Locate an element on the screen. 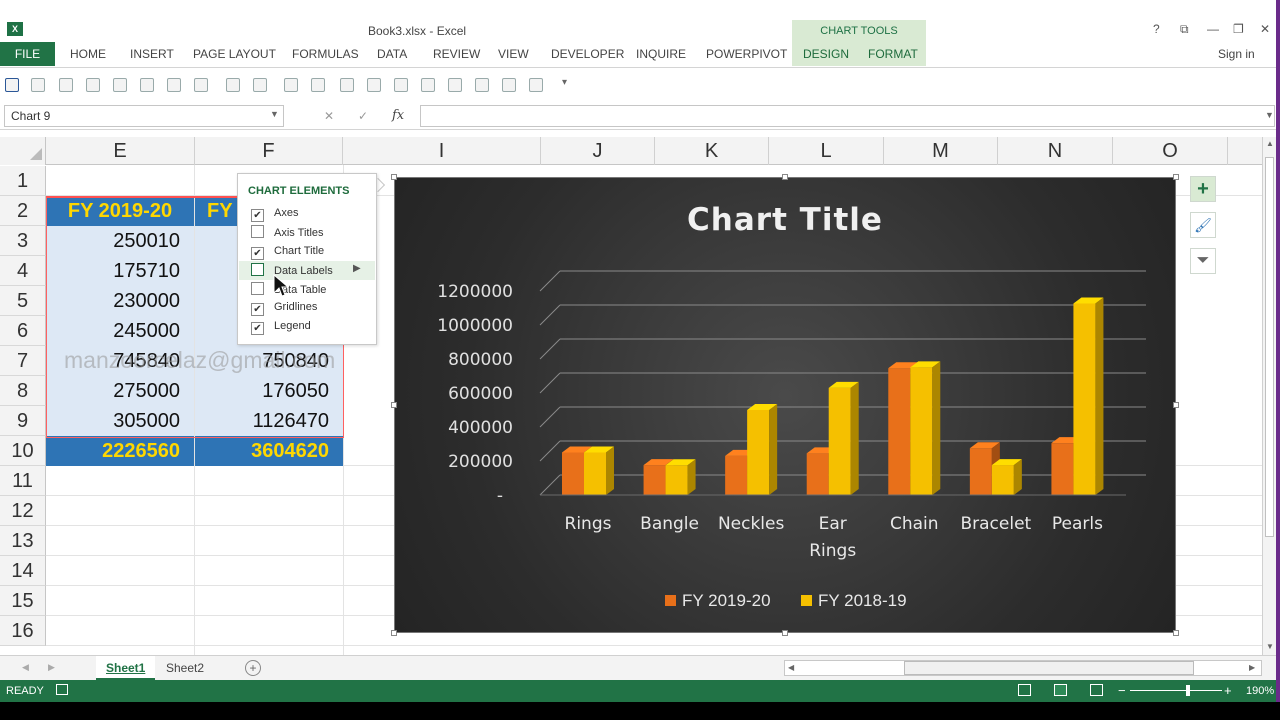 Image resolution: width=1280 pixels, height=720 pixels. option-legend: ✔ Legend is located at coordinates (281, 327).